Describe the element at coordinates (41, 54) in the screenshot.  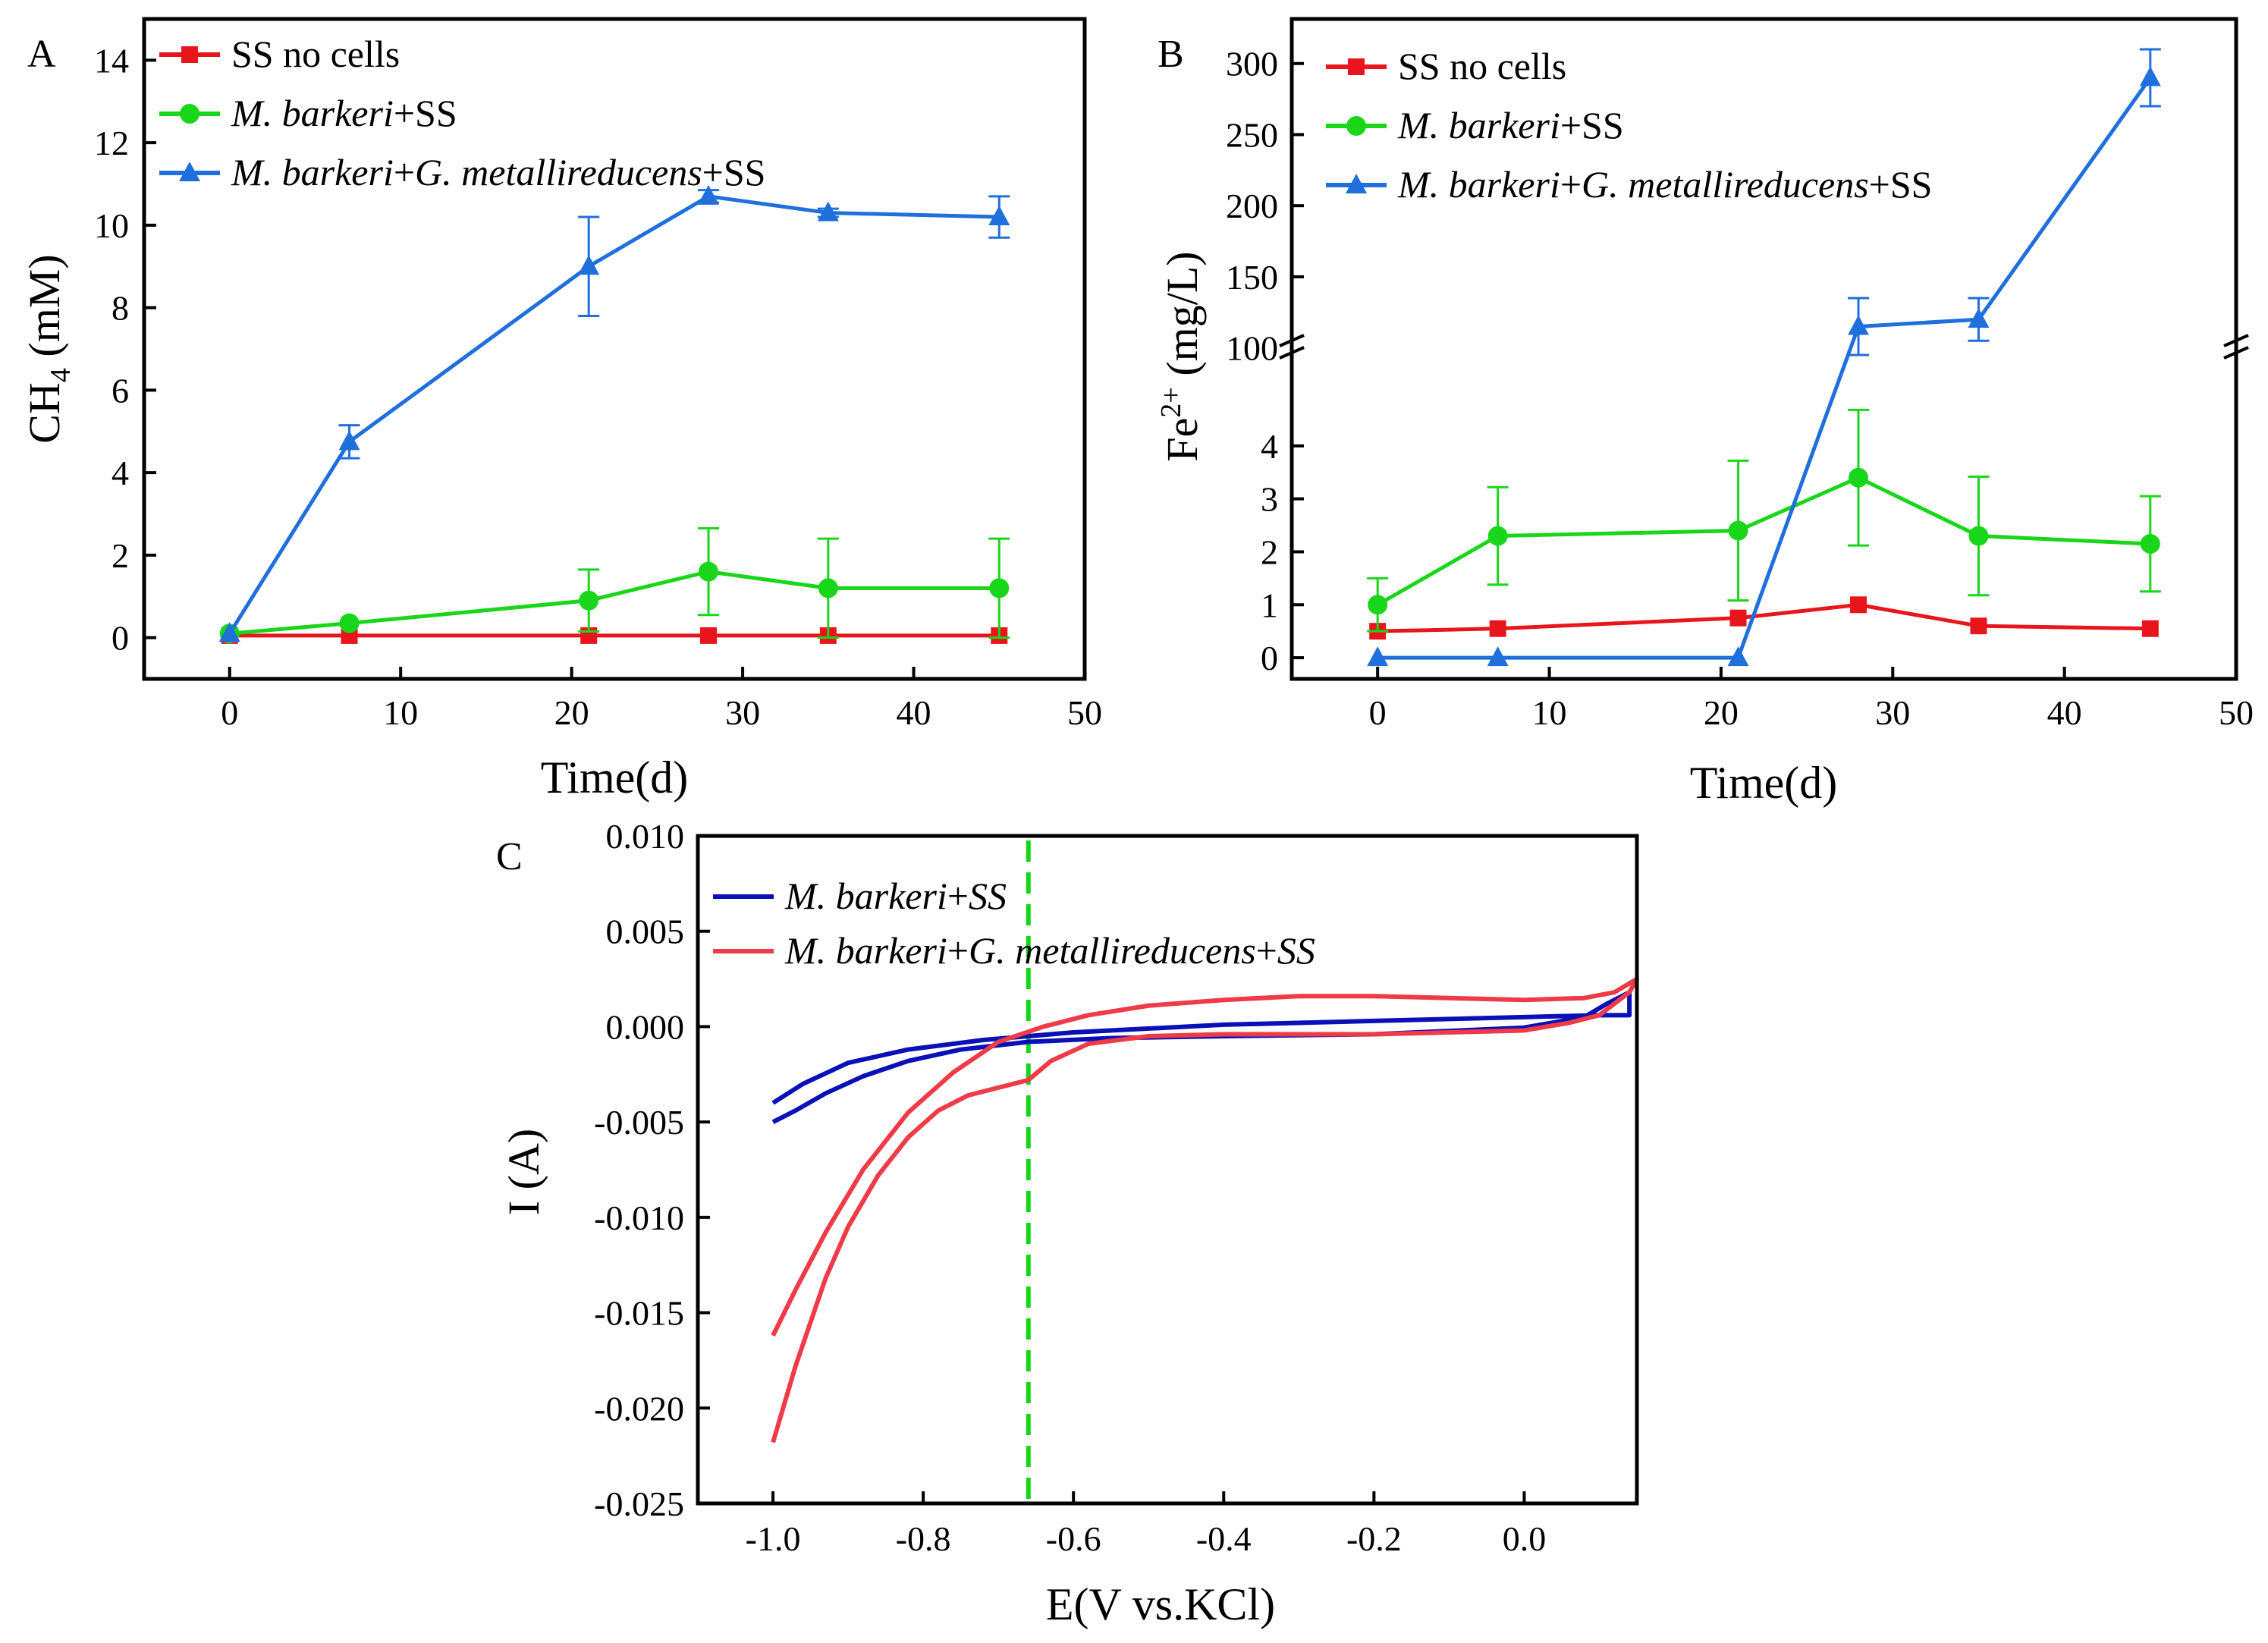
I see `panel-label-a: A` at that location.